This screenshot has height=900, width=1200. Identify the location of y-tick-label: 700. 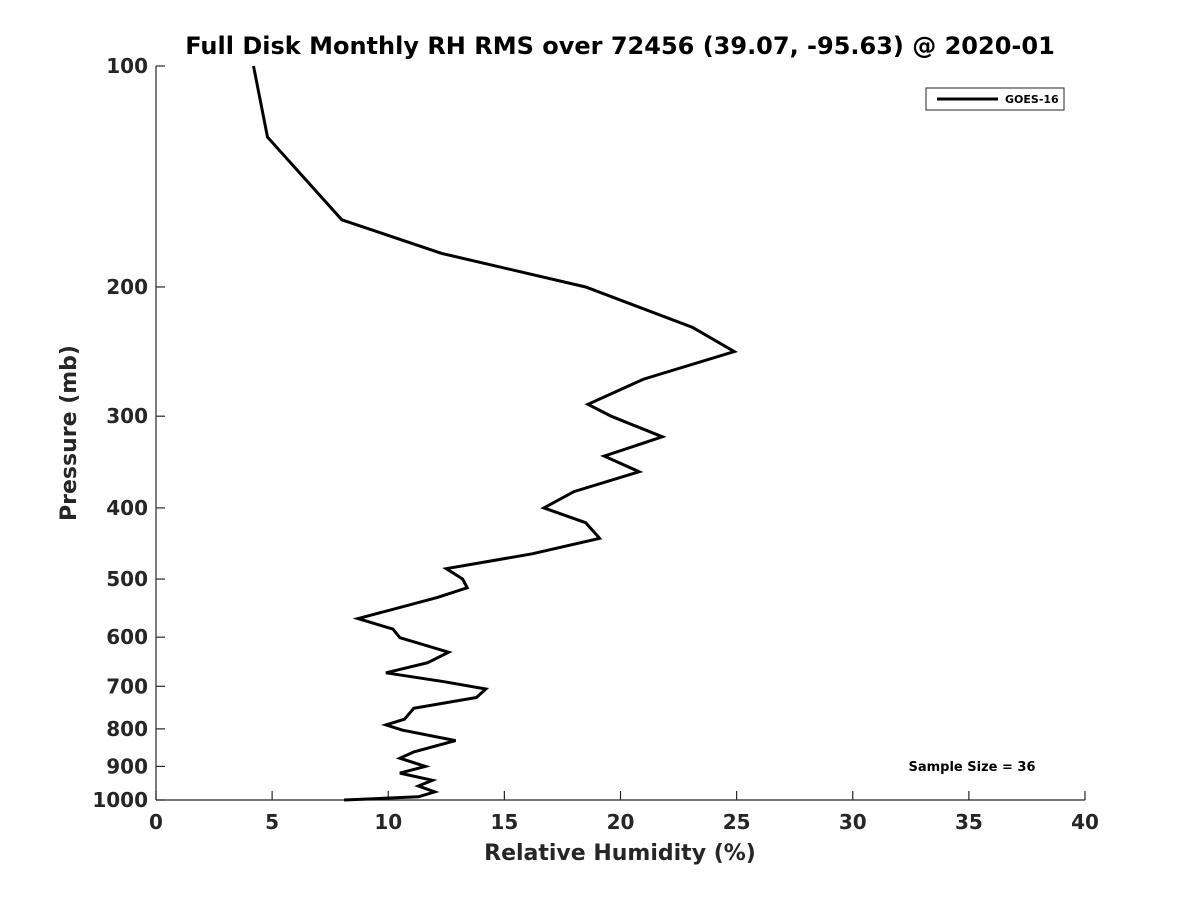
(127, 686).